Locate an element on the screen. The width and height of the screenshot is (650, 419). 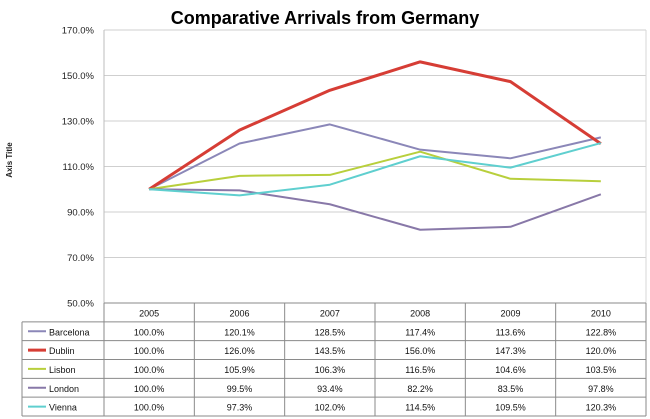
table-cell: 143.5% is located at coordinates (330, 351).